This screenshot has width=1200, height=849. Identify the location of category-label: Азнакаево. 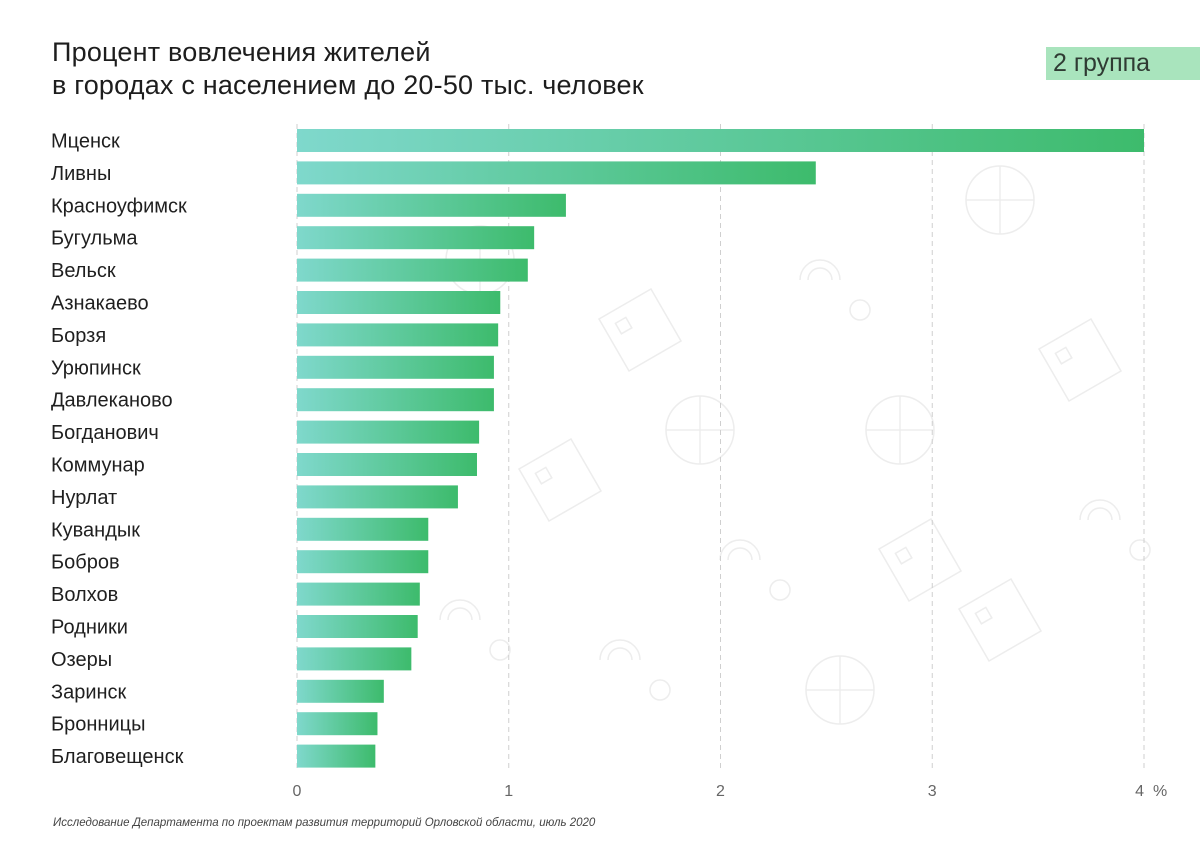
(100, 304).